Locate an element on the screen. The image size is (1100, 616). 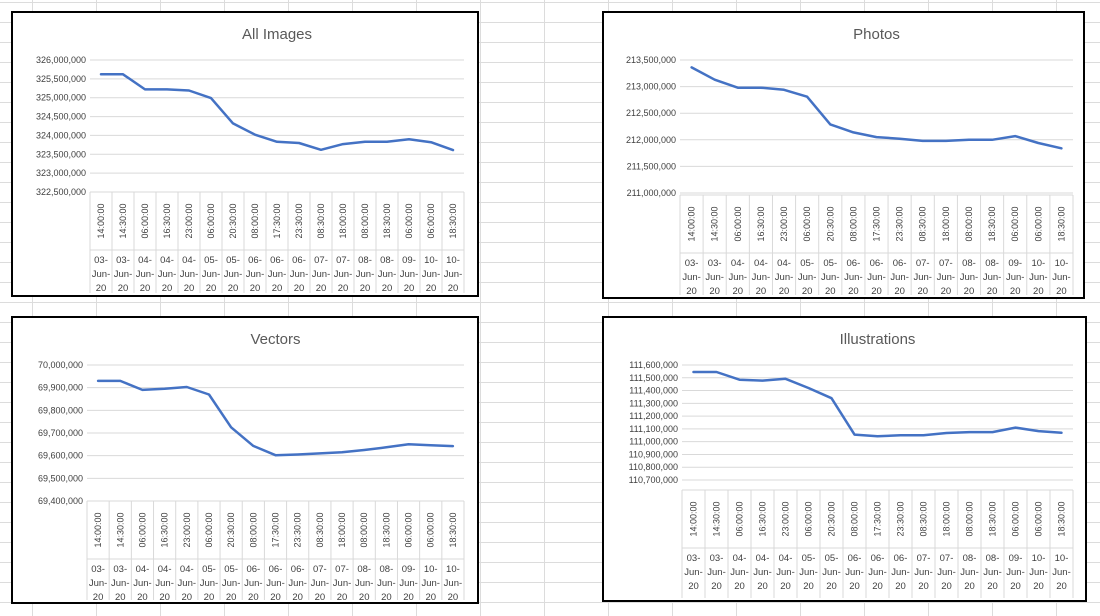
y-tick-label: 69,800,000 is located at coordinates (60, 410).